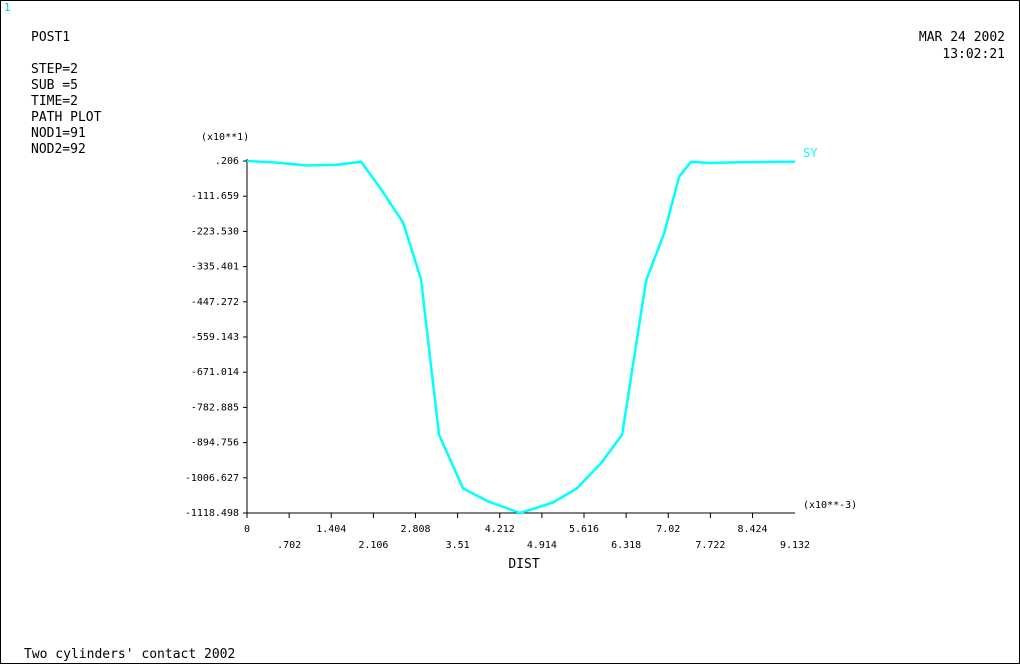 The image size is (1020, 664). What do you see at coordinates (795, 545) in the screenshot?
I see `x-tick-label: 9.132` at bounding box center [795, 545].